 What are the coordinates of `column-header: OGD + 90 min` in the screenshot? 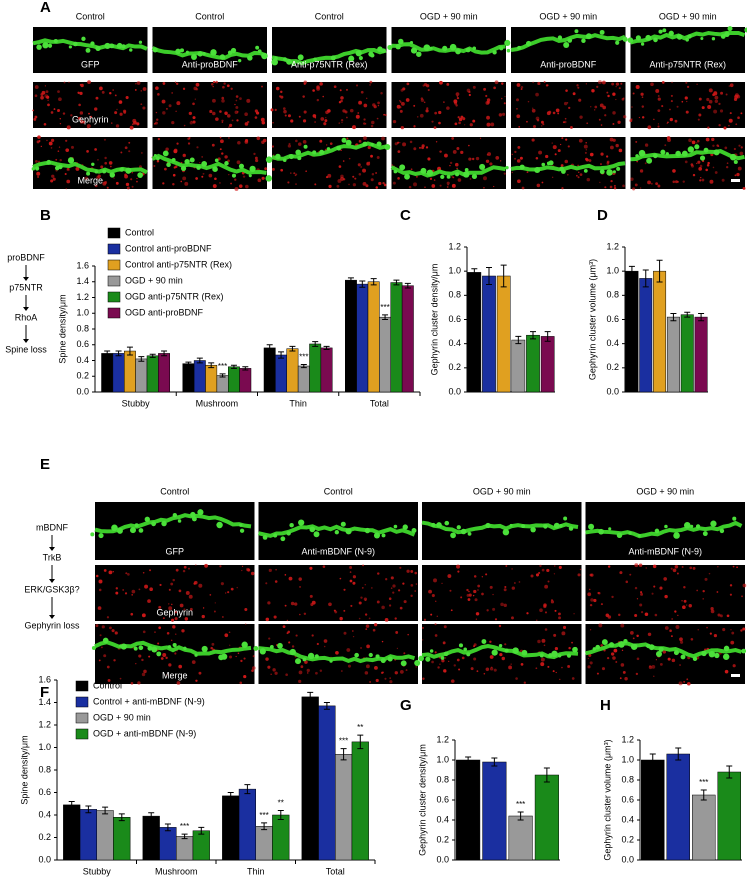 It's located at (449, 16).